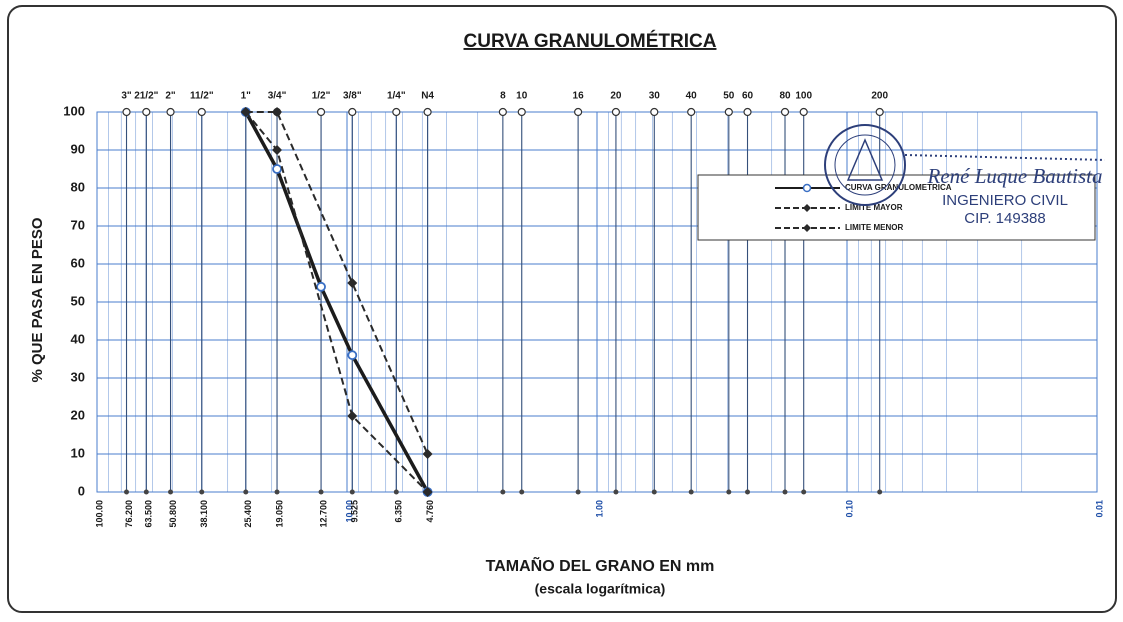 The height and width of the screenshot is (622, 1123). I want to click on sieve-label: 20, so click(616, 96).